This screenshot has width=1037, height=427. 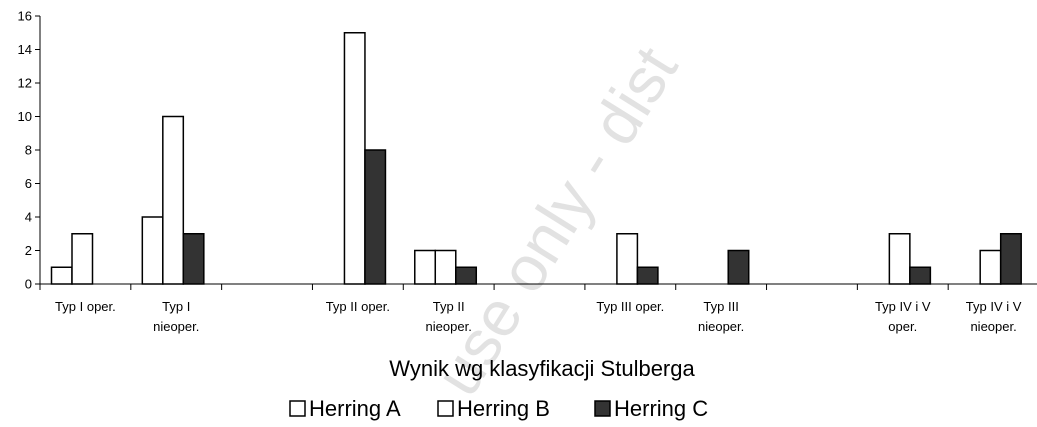 What do you see at coordinates (28, 284) in the screenshot?
I see `y-tick-label: 0` at bounding box center [28, 284].